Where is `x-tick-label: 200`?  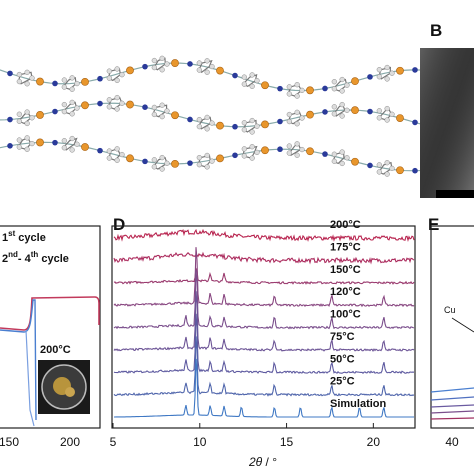 x-tick-label: 200 is located at coordinates (70, 442).